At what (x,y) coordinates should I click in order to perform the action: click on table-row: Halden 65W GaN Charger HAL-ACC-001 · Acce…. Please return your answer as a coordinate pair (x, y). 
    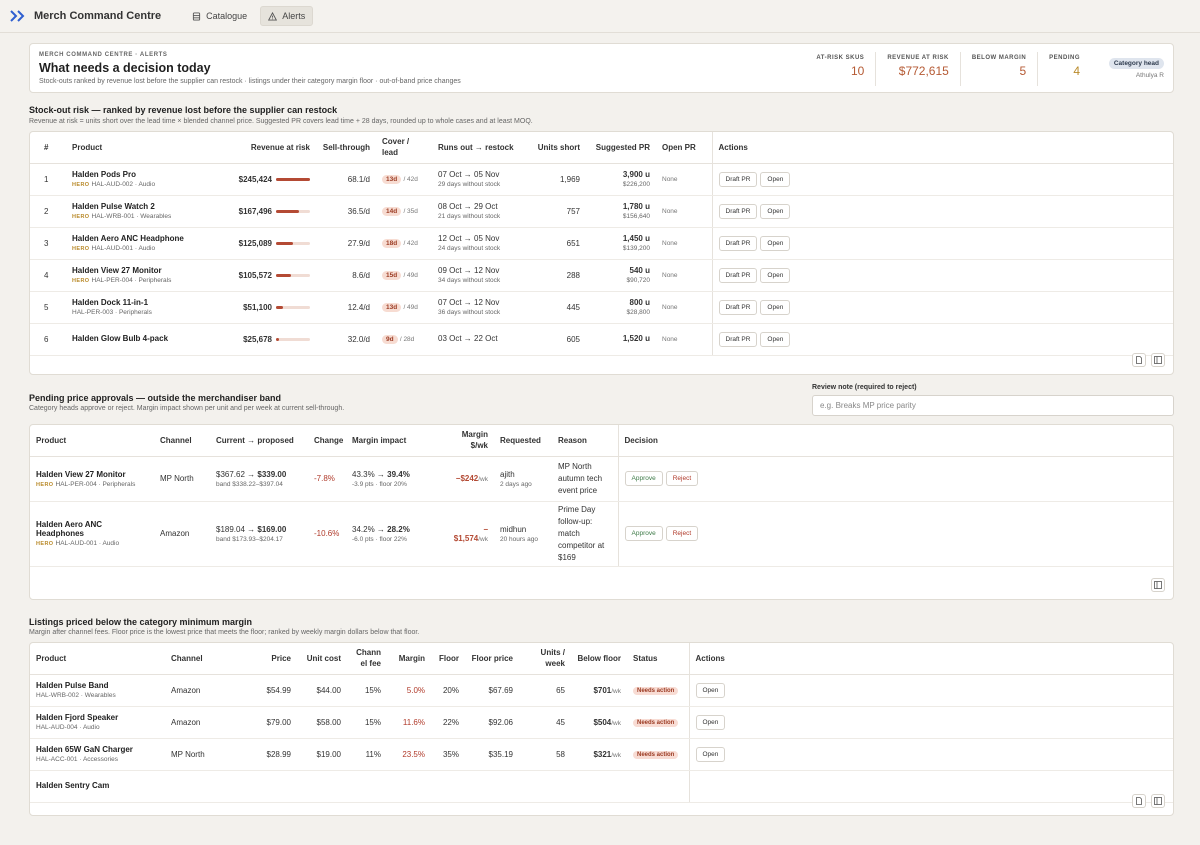
    Looking at the image, I should click on (601, 754).